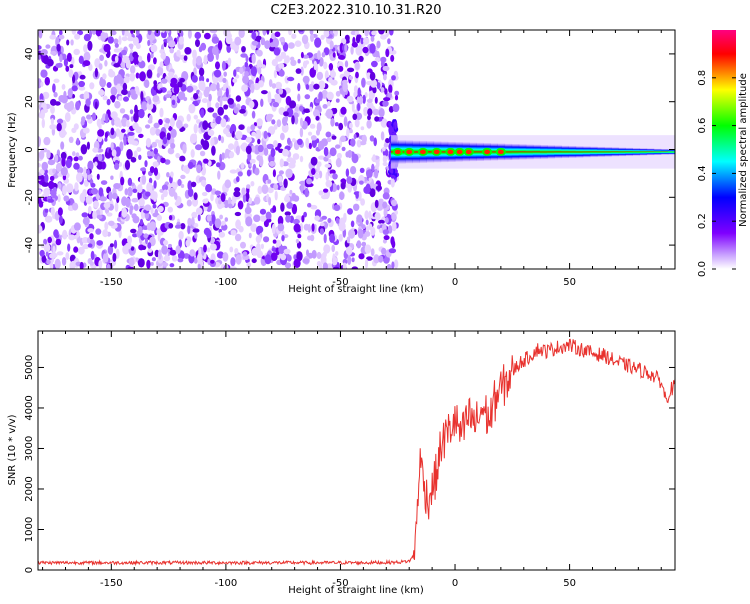 Image resolution: width=750 pixels, height=604 pixels. I want to click on colorbar-tick-label: 0.8, so click(702, 78).